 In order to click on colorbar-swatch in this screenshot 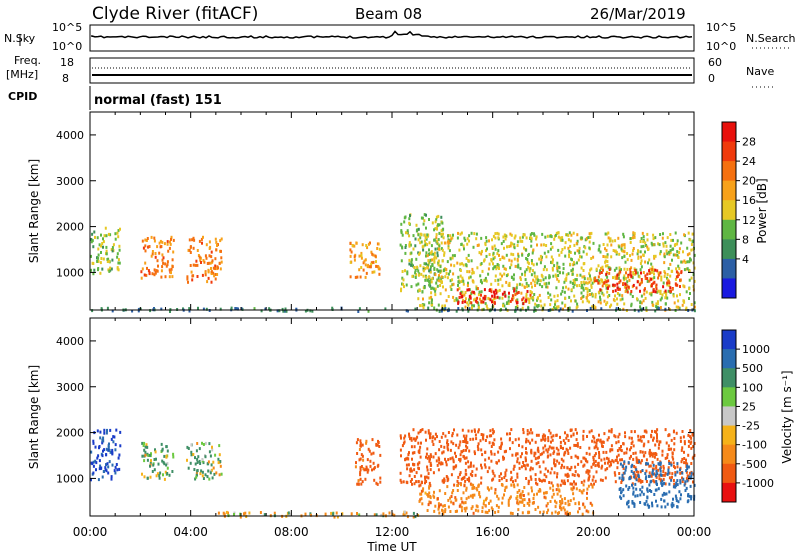, I will do `click(729, 378)`.